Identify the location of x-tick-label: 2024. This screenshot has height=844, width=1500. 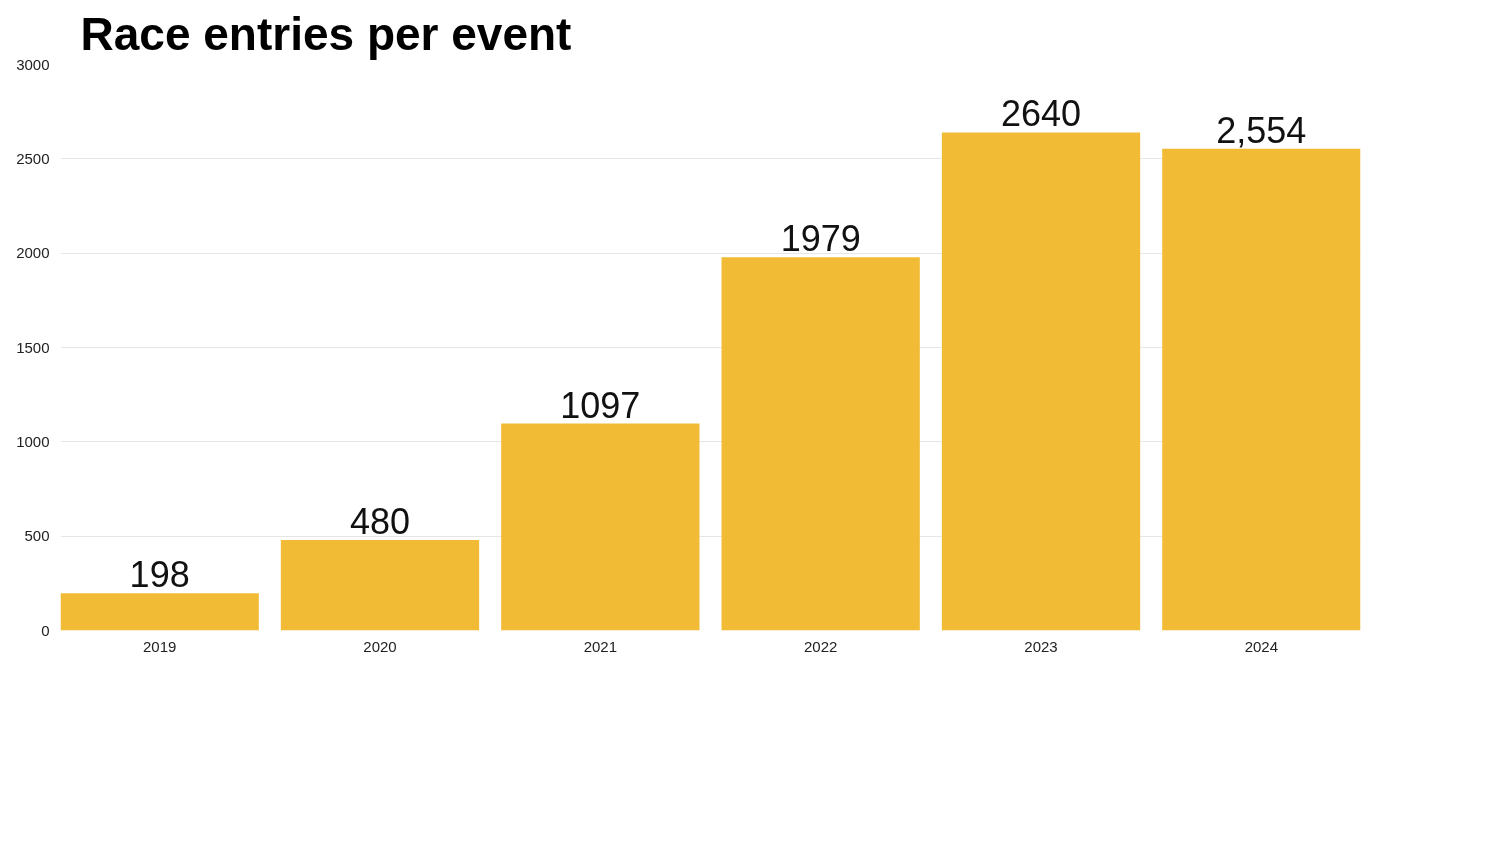
(1261, 646).